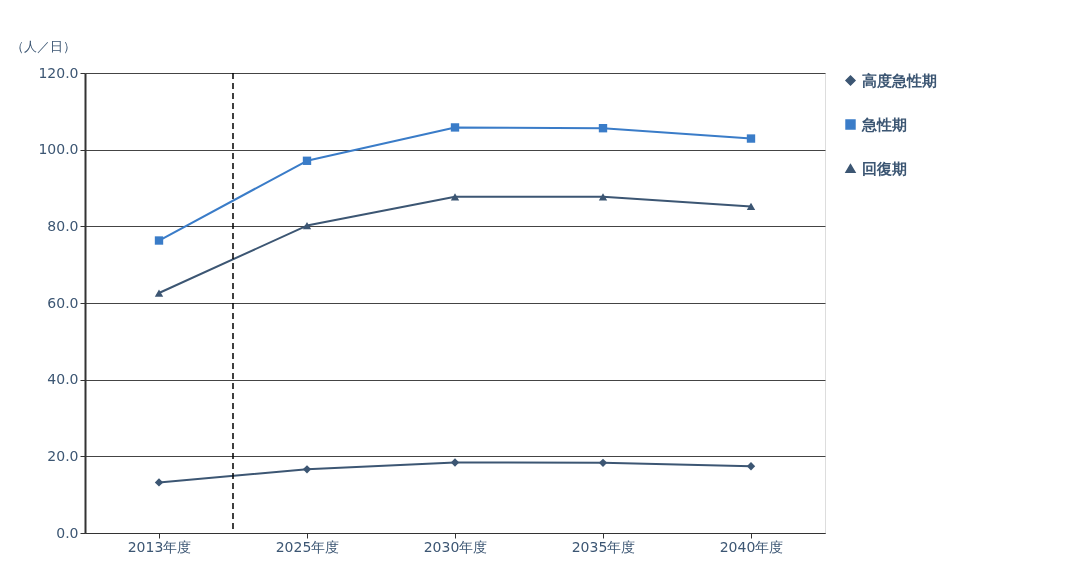 This screenshot has width=1090, height=561. Describe the element at coordinates (67, 532) in the screenshot. I see `y-tick-label: 0.0` at that location.